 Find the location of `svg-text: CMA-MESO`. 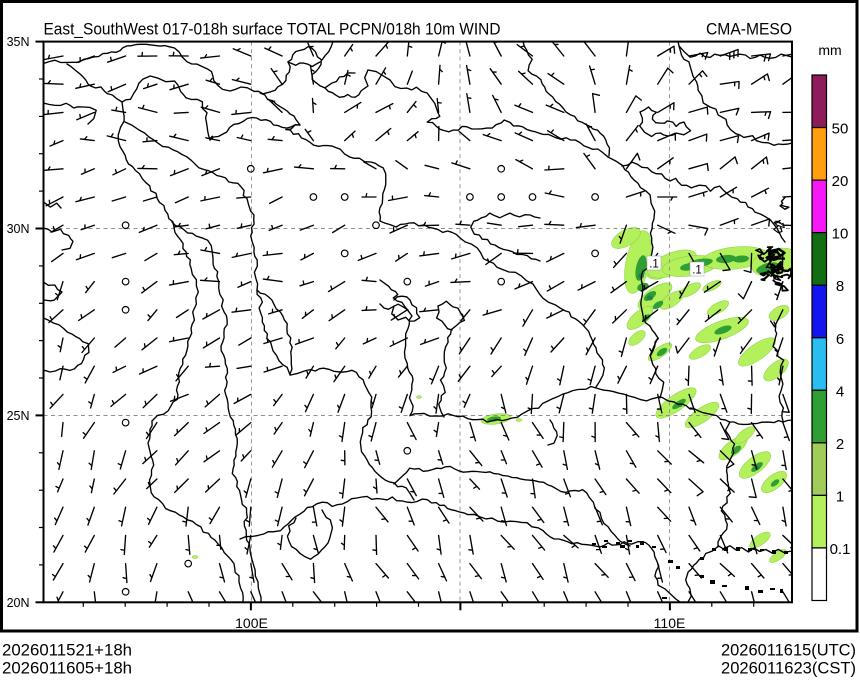

svg-text: CMA-MESO is located at coordinates (749, 29).